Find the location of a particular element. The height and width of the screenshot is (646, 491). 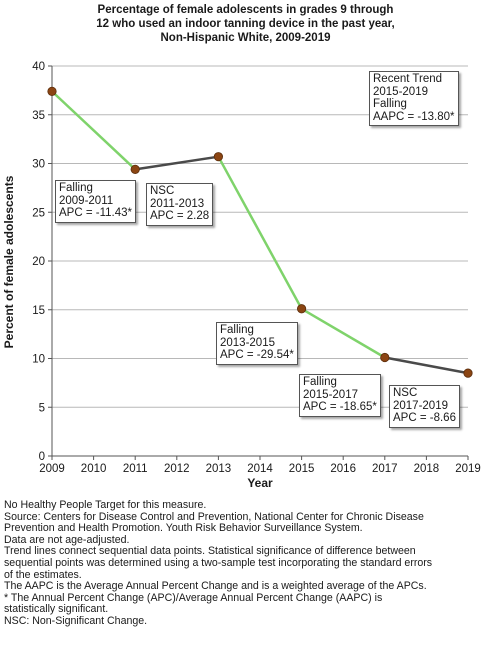

annotation-line: 2013-2015 is located at coordinates (247, 342).